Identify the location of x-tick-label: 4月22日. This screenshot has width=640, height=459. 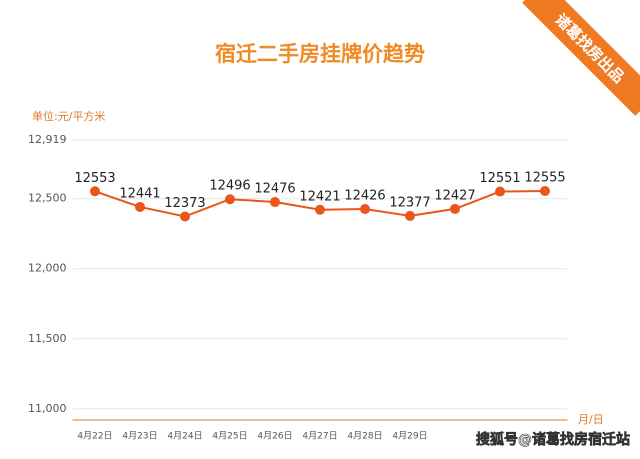
(94, 436).